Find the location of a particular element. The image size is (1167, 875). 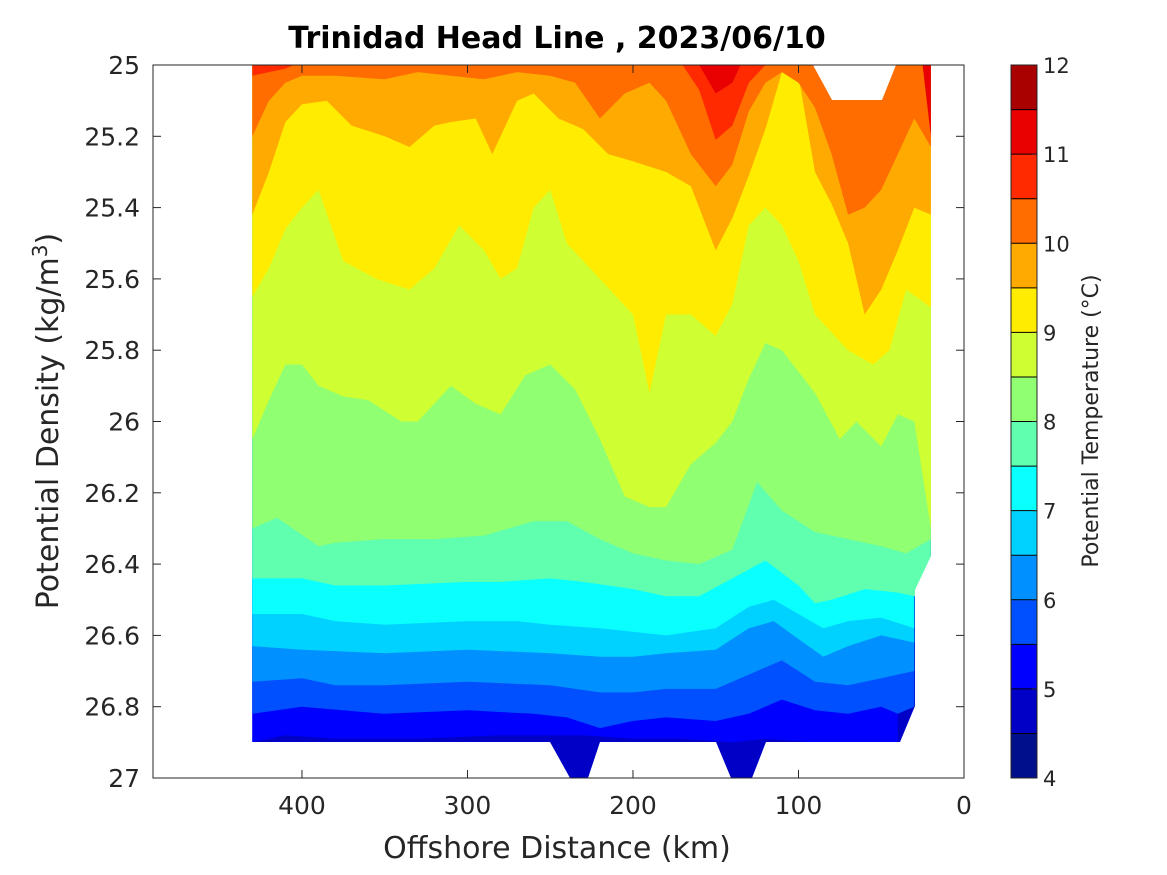

y-tick-label: 26.8 is located at coordinates (112, 707).